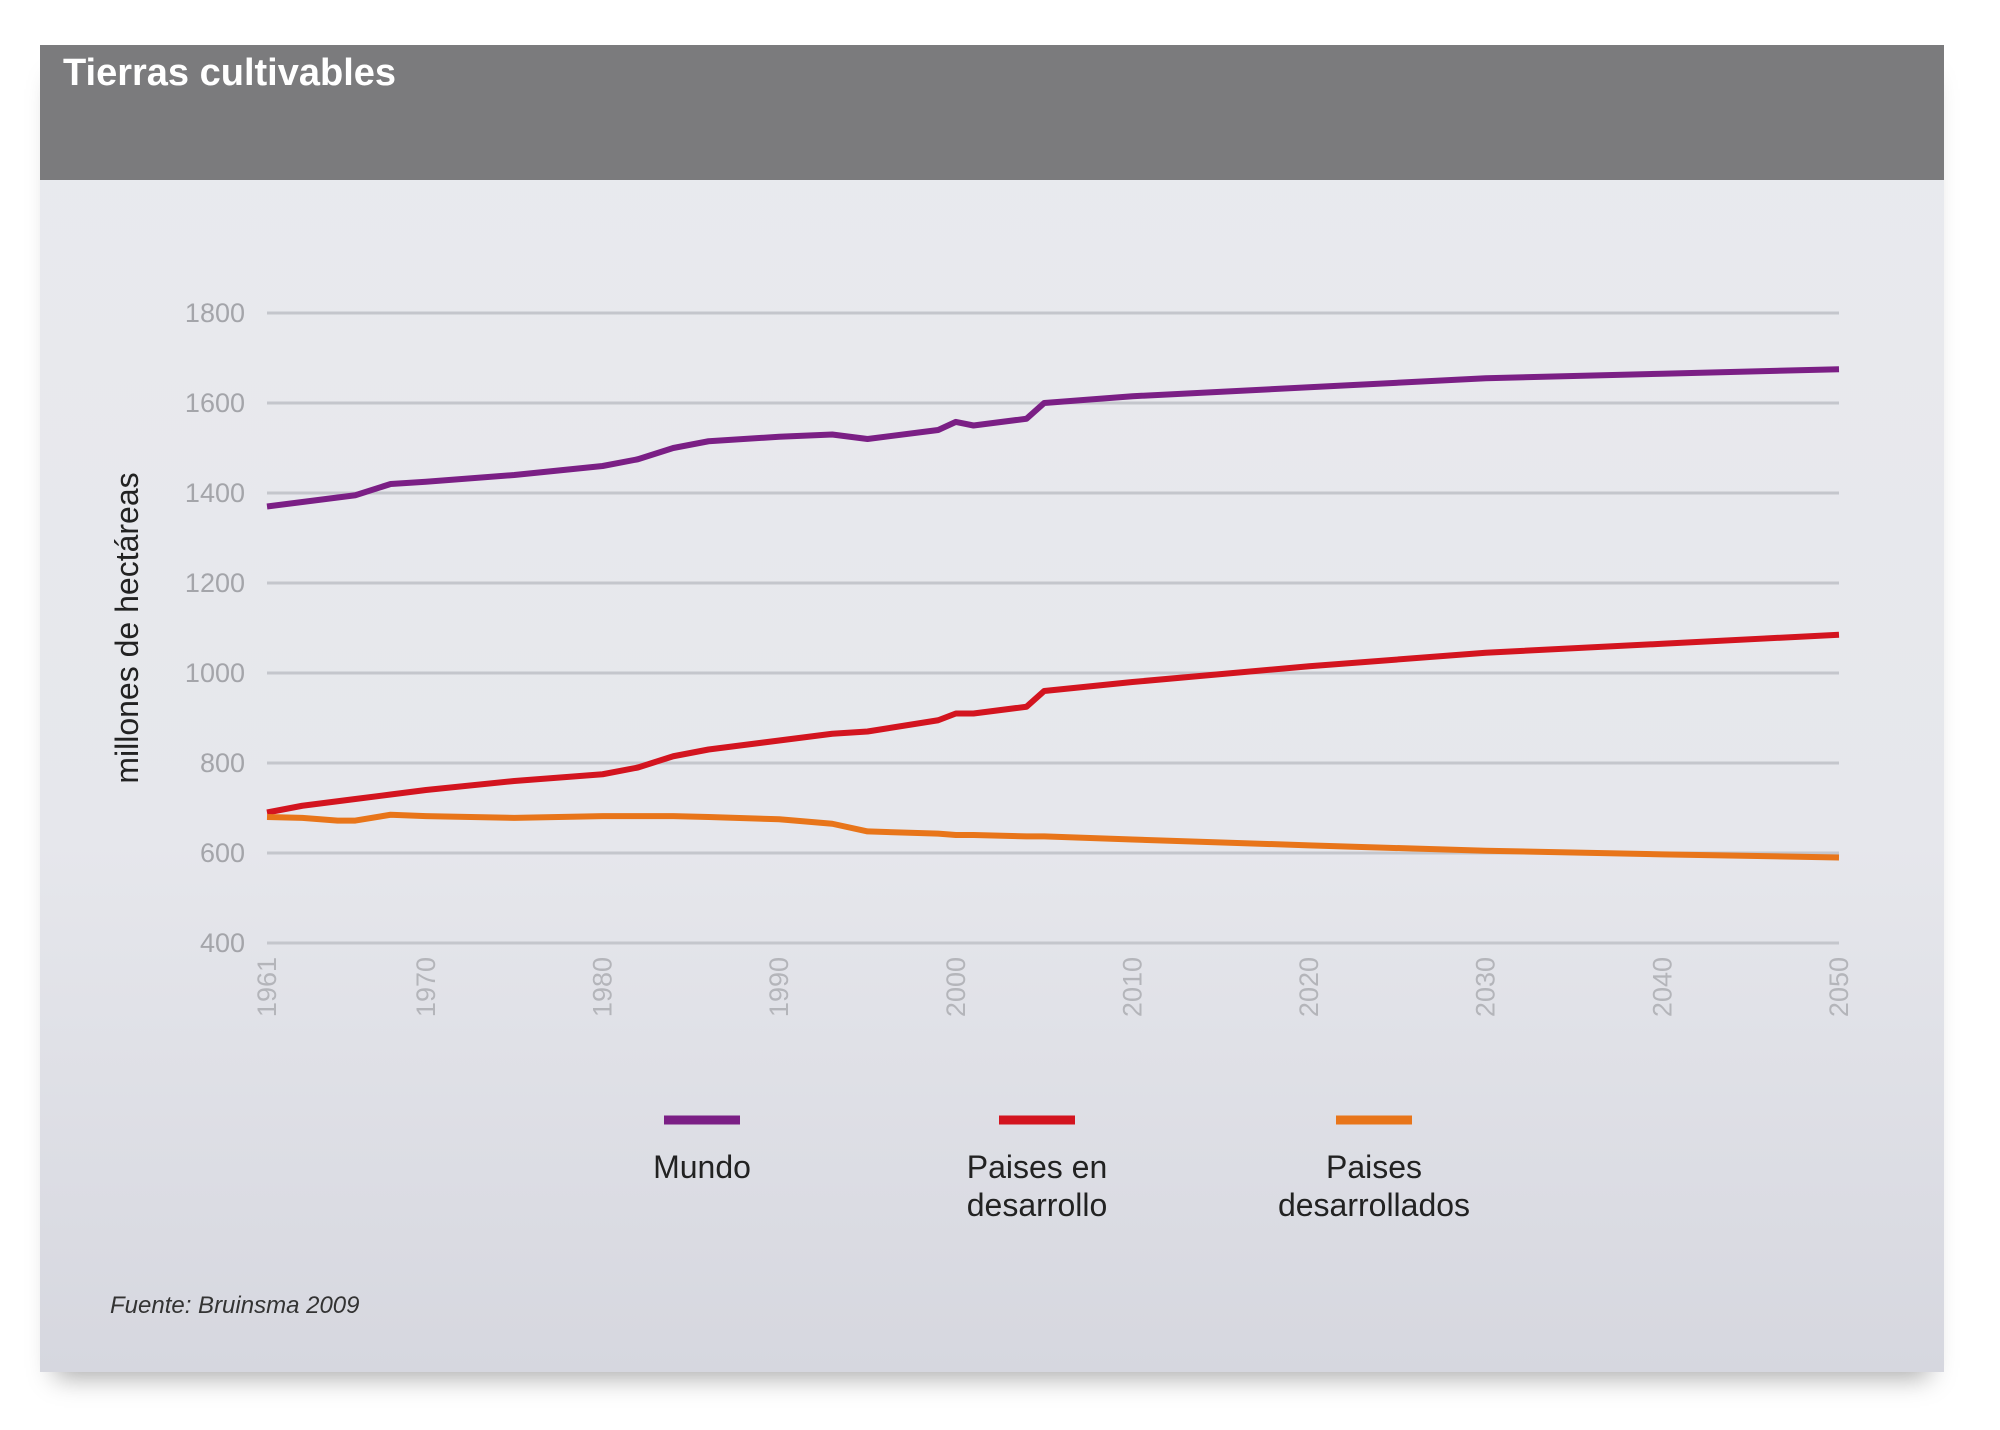  Describe the element at coordinates (1309, 987) in the screenshot. I see `x-tick-label: 2020` at that location.